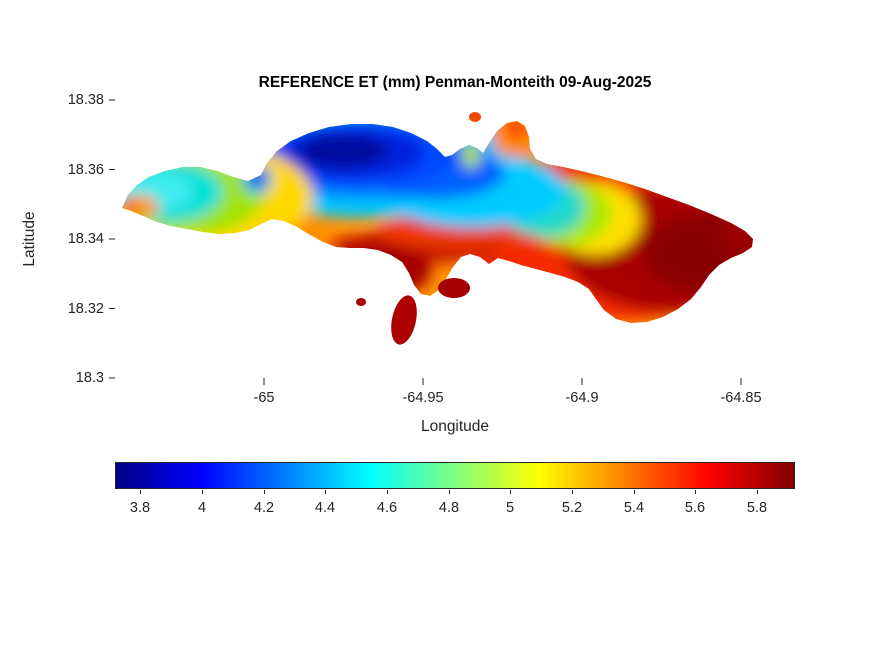  Describe the element at coordinates (85, 308) in the screenshot. I see `y-tick-label: 18.32` at that location.